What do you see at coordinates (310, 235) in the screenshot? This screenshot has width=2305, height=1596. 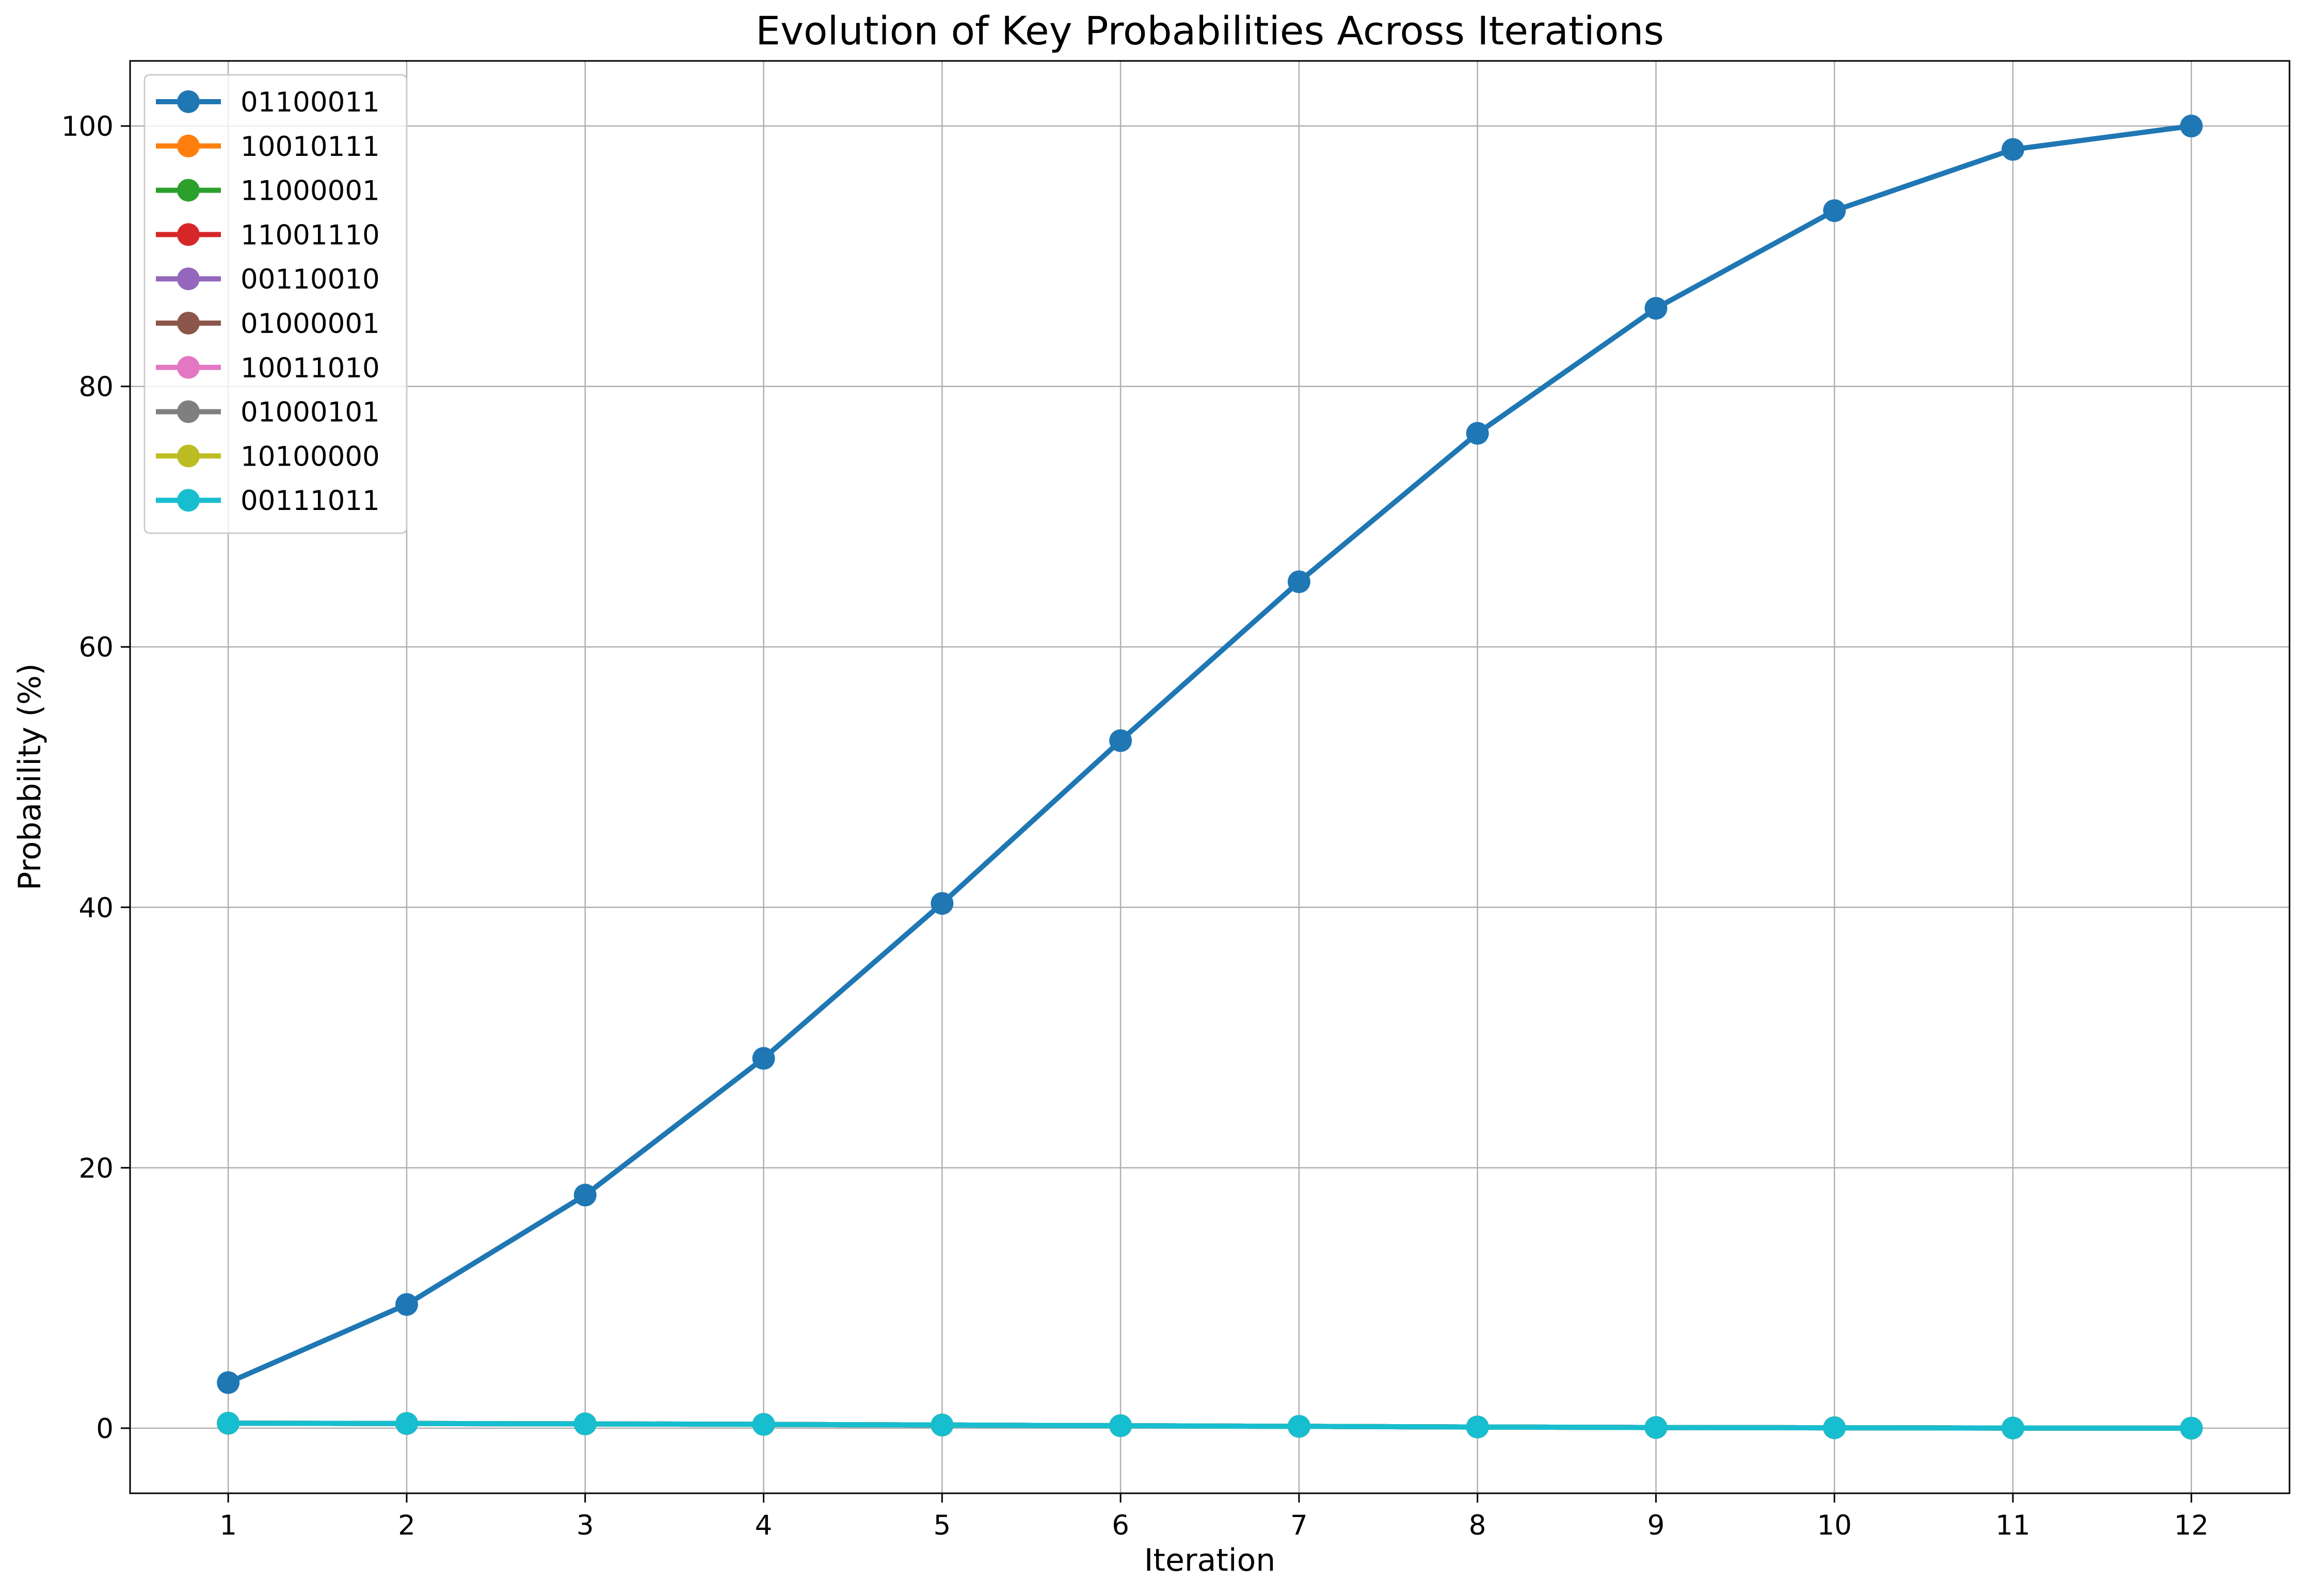 I see `legend-label: 11001110` at bounding box center [310, 235].